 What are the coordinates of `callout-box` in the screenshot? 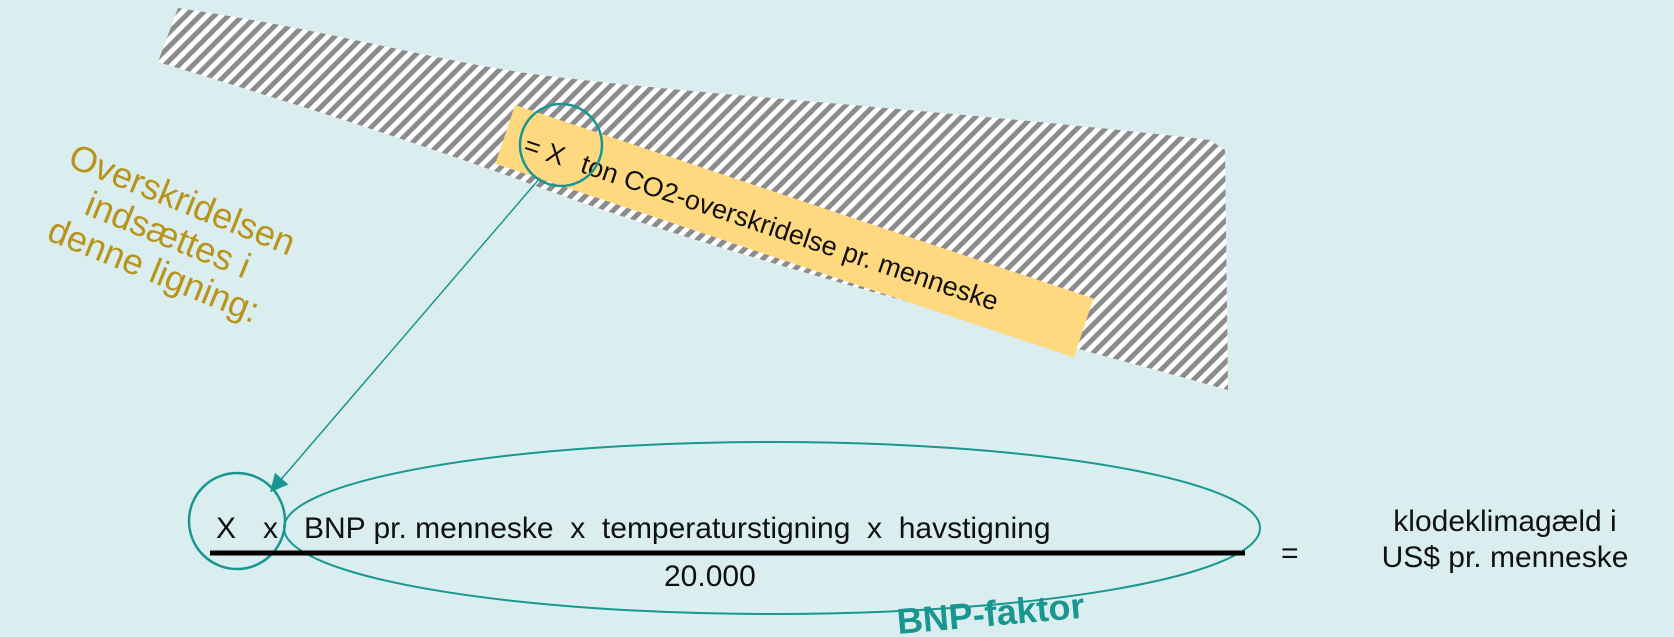 It's located at (794, 231).